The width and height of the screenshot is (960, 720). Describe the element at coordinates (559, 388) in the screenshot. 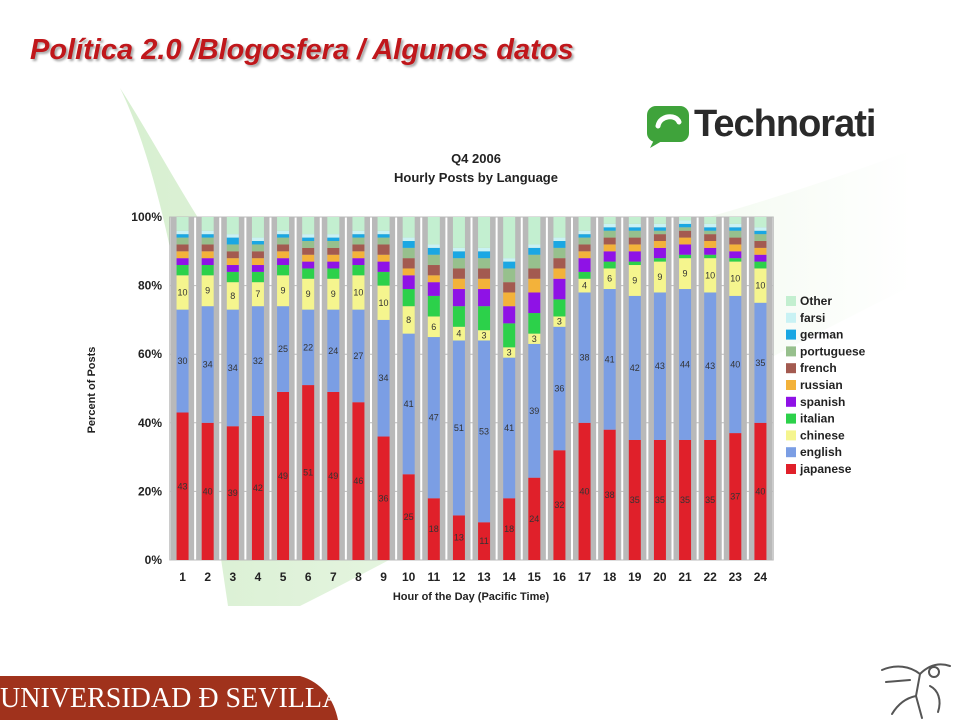

I see `bar-column: 32 36 3` at that location.